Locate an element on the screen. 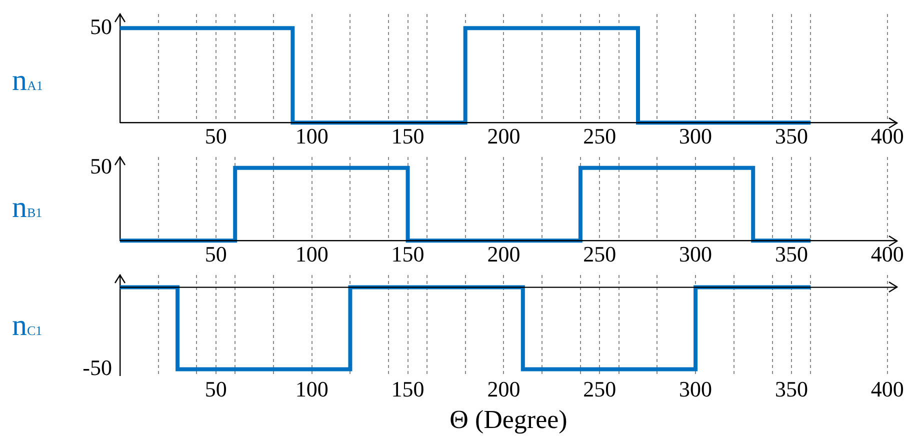 Image resolution: width=915 pixels, height=444 pixels. text: -50 is located at coordinates (97, 367).